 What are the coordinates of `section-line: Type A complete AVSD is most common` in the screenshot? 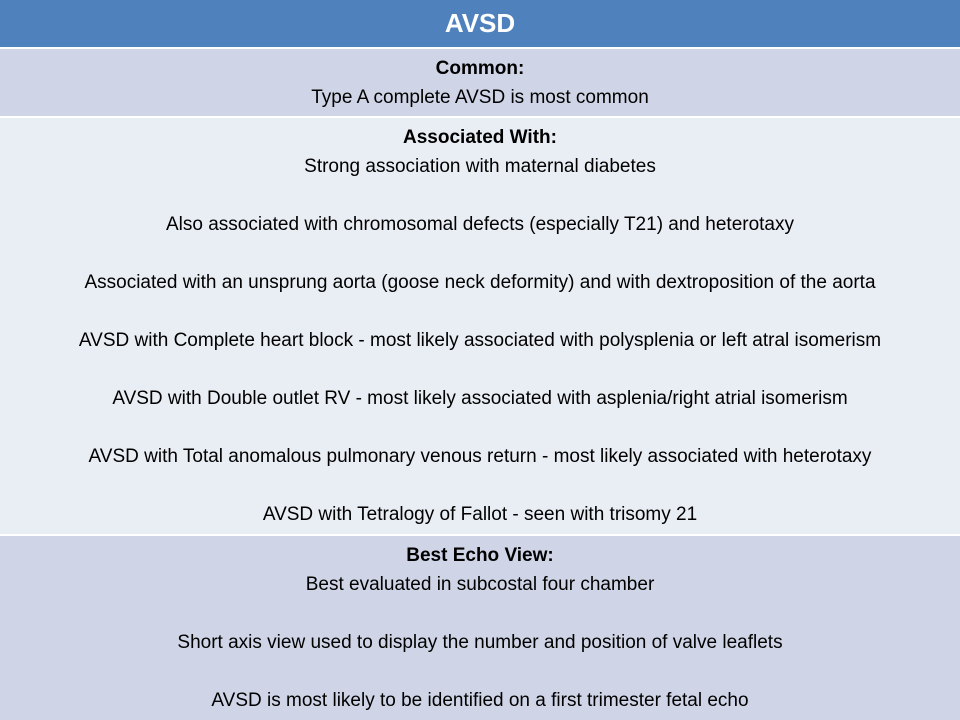 It's located at (480, 97).